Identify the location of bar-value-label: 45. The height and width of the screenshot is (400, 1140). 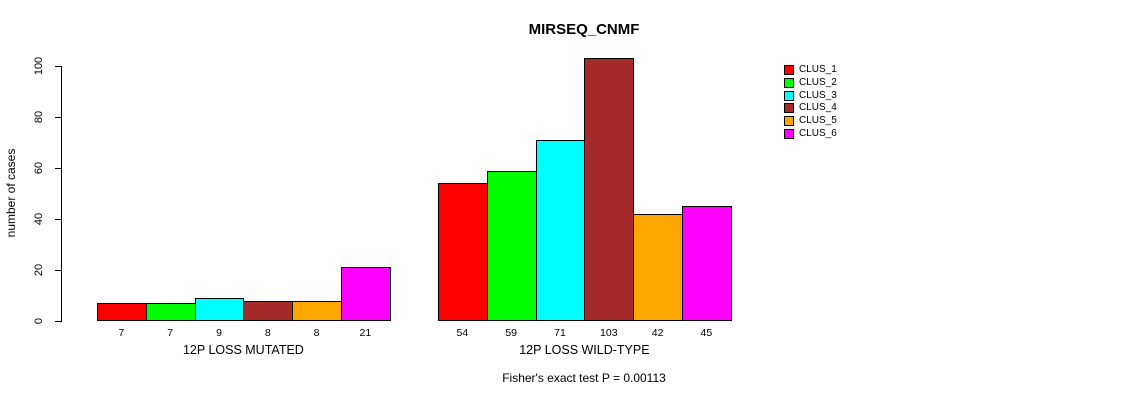
(706, 333).